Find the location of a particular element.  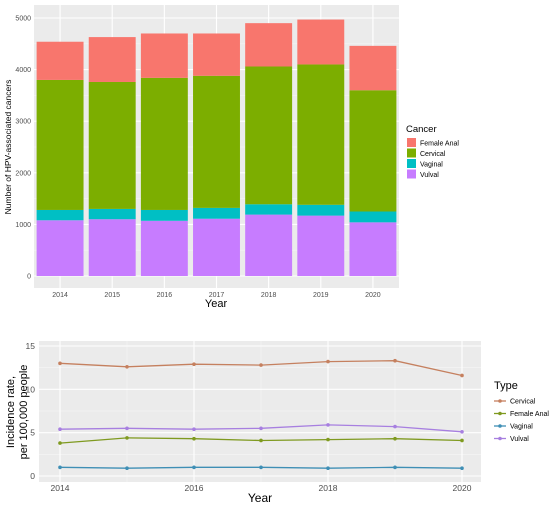

bar-x-tick-label: 2018 is located at coordinates (269, 295).